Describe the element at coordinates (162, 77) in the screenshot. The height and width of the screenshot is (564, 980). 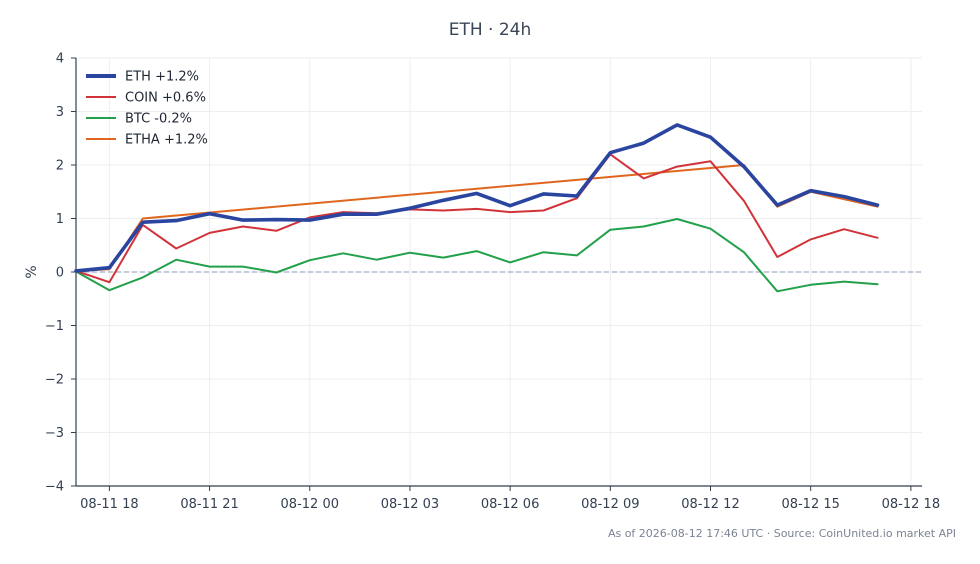
I see `legend-label-eth: ETH +1.2%` at that location.